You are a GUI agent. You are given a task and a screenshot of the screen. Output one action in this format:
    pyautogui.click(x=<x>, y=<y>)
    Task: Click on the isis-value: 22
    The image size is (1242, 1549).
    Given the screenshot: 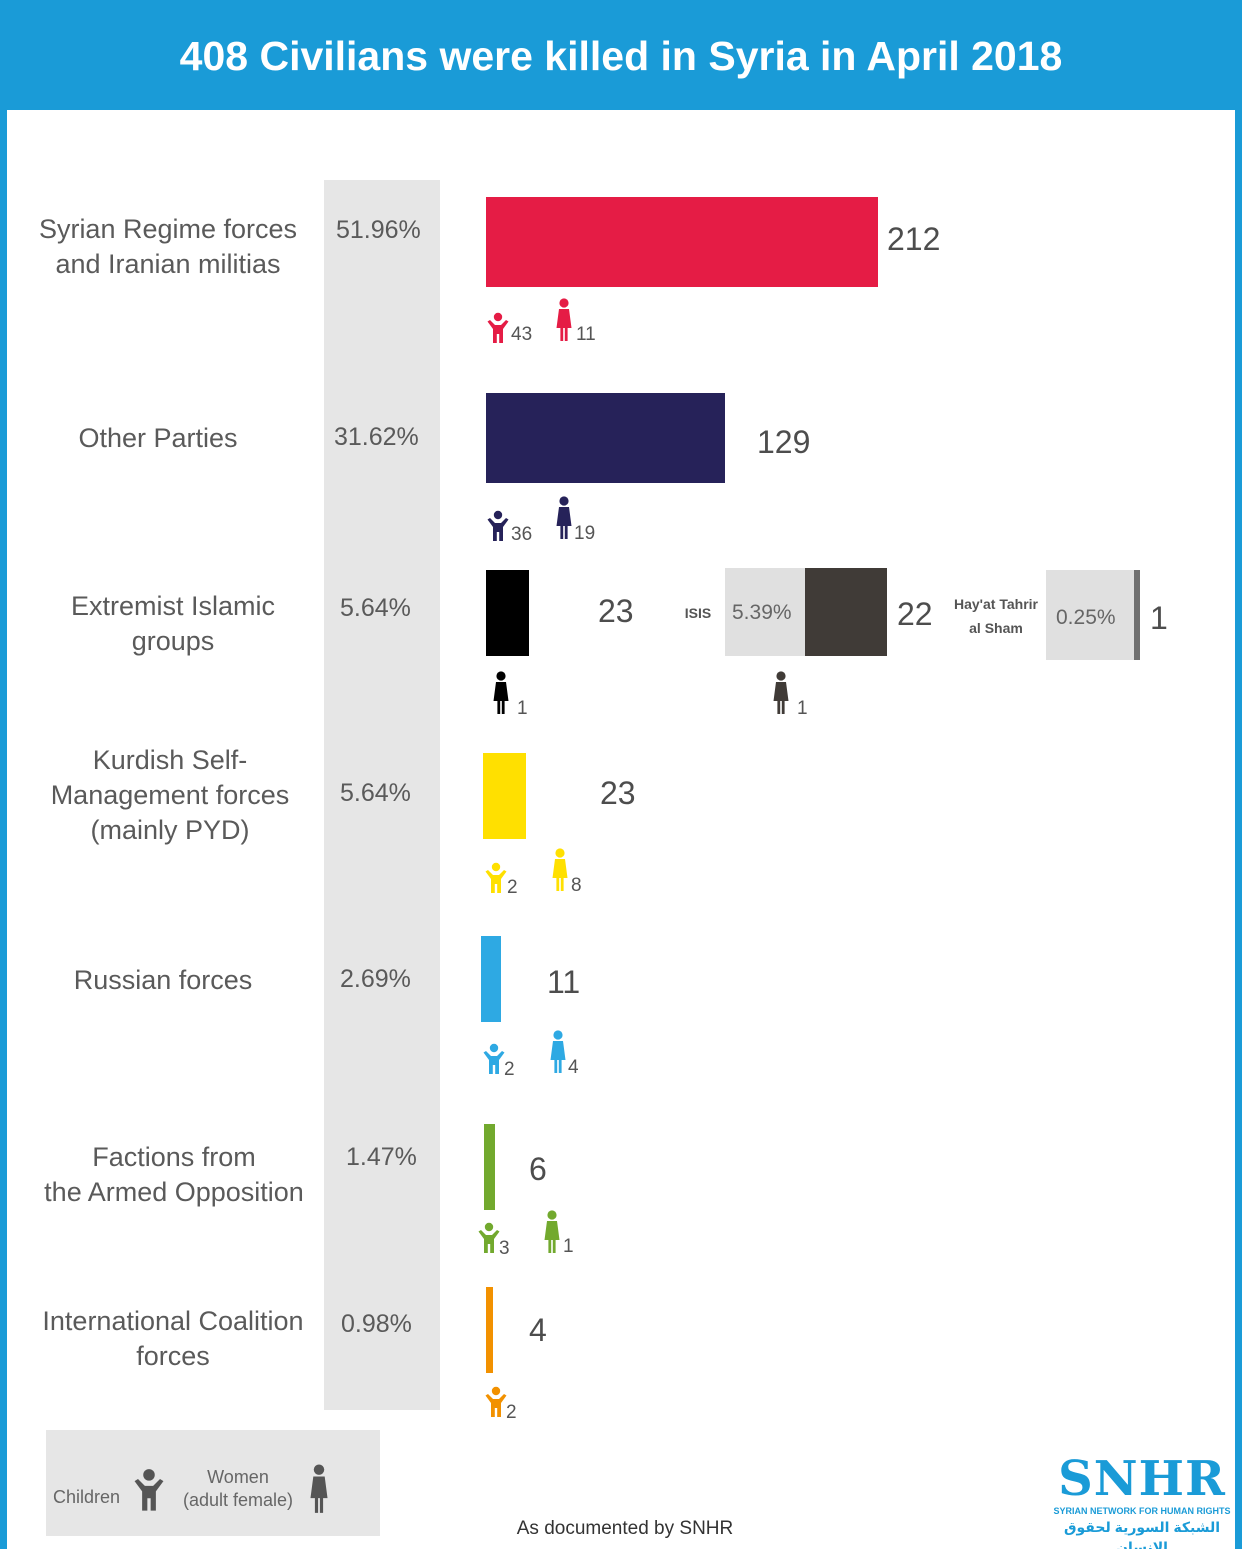 What is the action you would take?
    pyautogui.click(x=915, y=614)
    